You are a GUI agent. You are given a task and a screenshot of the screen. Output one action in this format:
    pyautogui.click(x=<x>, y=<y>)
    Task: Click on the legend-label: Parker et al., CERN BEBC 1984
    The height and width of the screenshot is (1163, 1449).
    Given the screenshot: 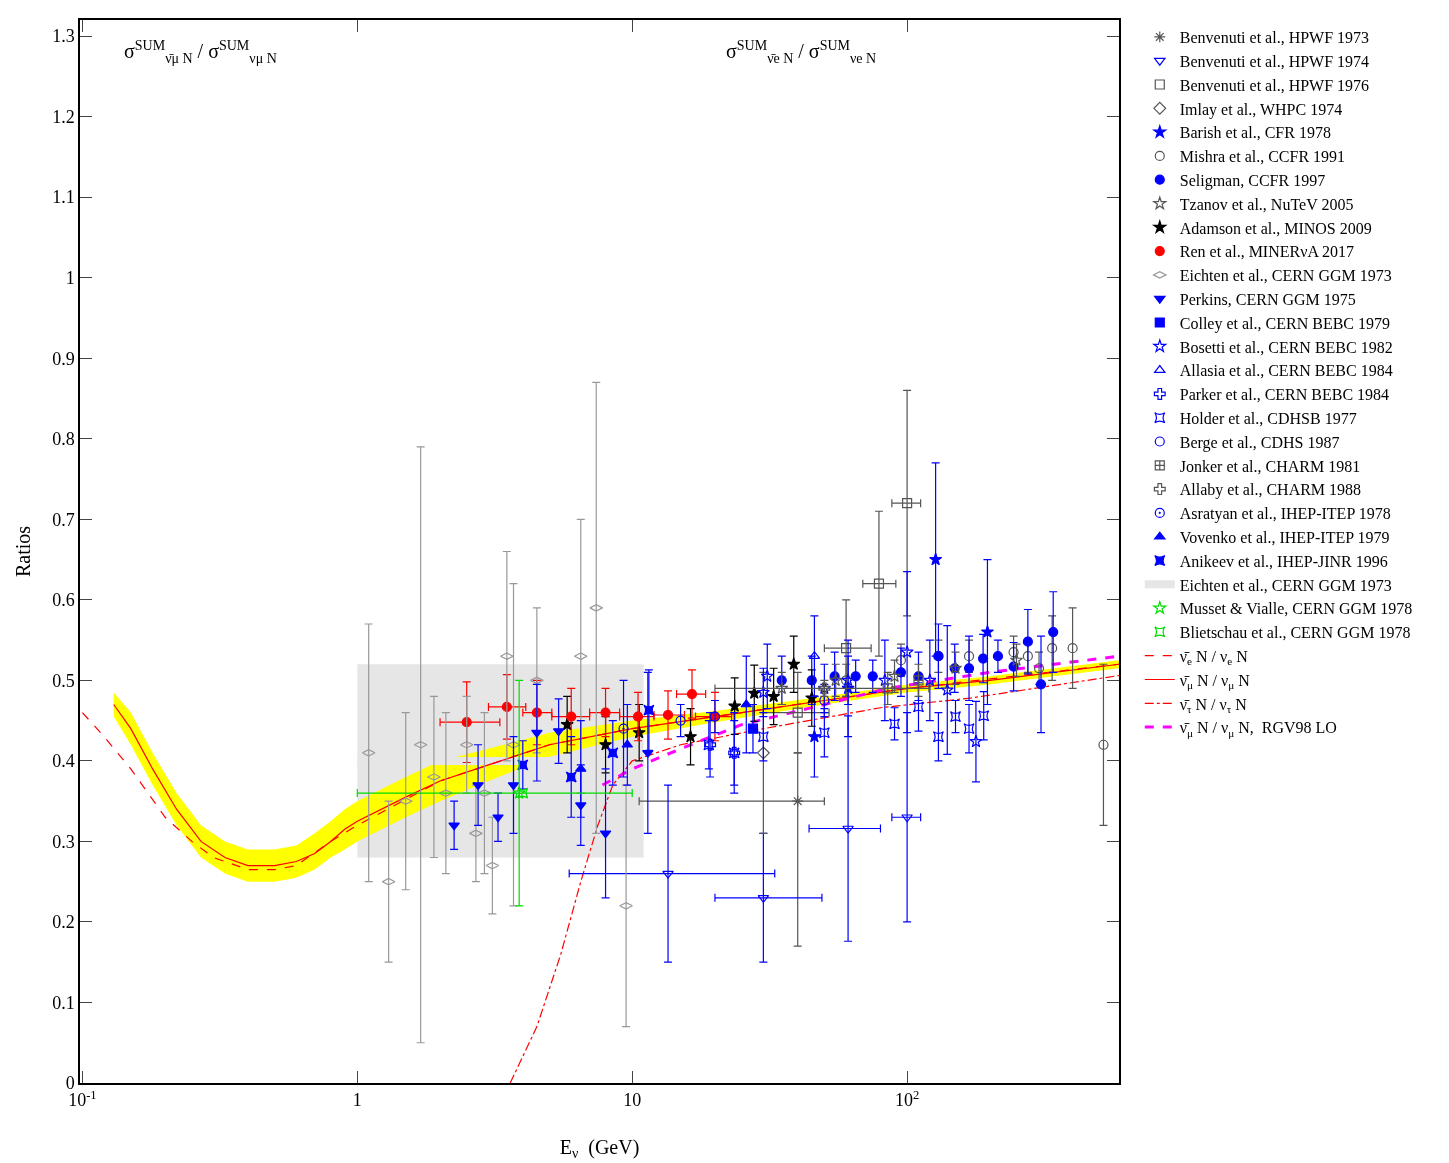 What is the action you would take?
    pyautogui.click(x=1284, y=395)
    